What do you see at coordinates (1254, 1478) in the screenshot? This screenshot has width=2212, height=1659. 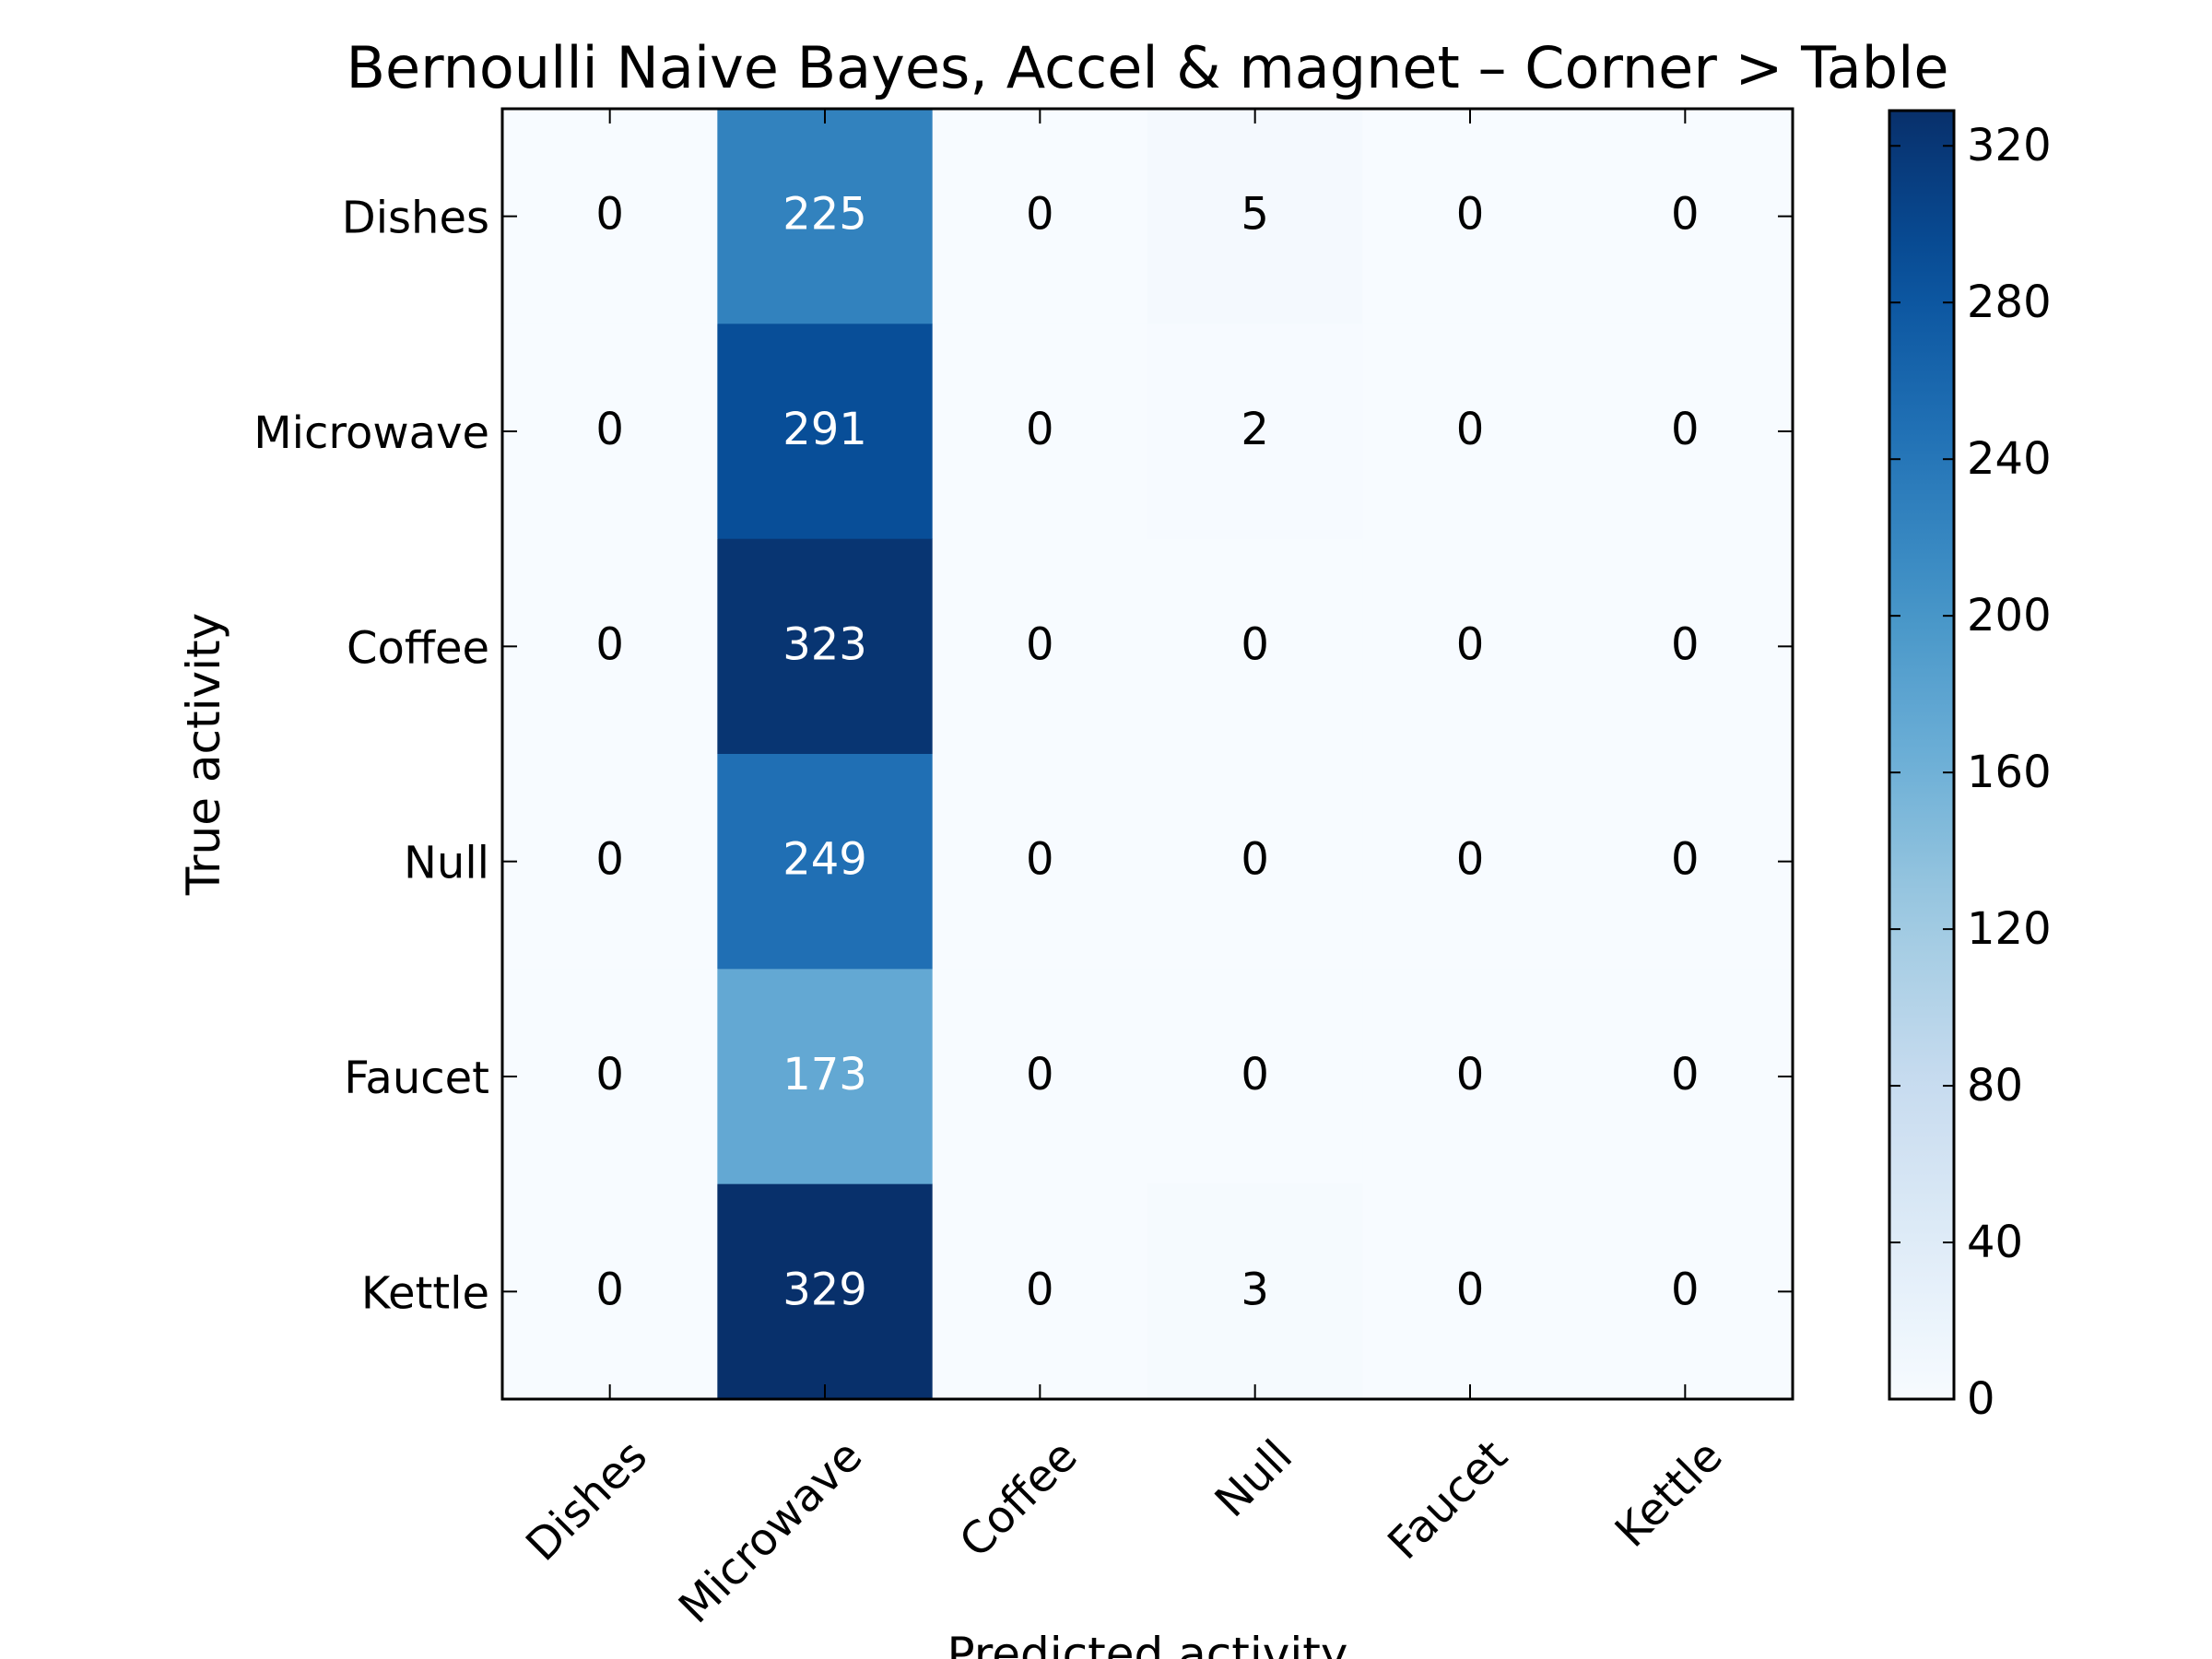 I see `x-tick-label: Null` at bounding box center [1254, 1478].